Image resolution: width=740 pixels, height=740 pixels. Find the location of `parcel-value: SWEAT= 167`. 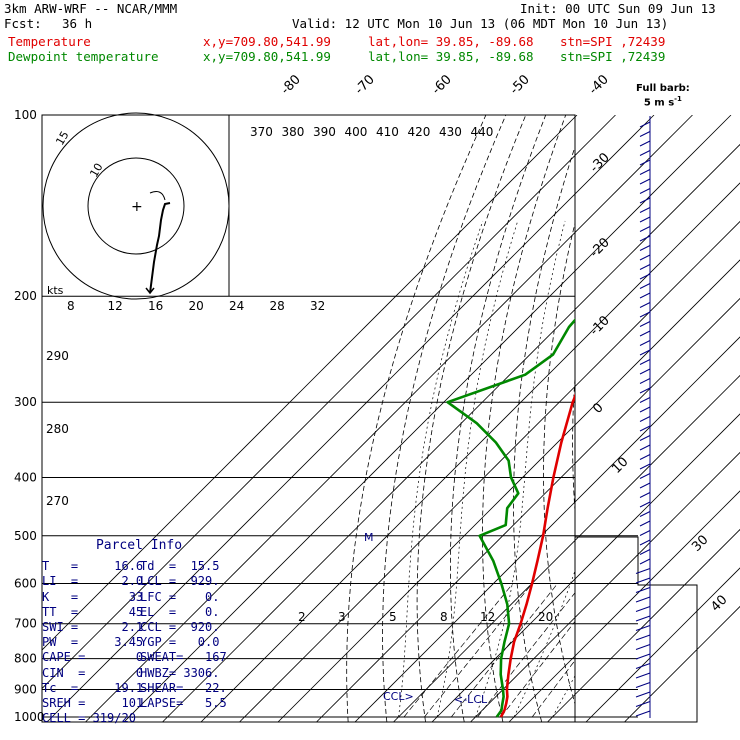

parcel-value: SWEAT= 167 is located at coordinates (183, 657).